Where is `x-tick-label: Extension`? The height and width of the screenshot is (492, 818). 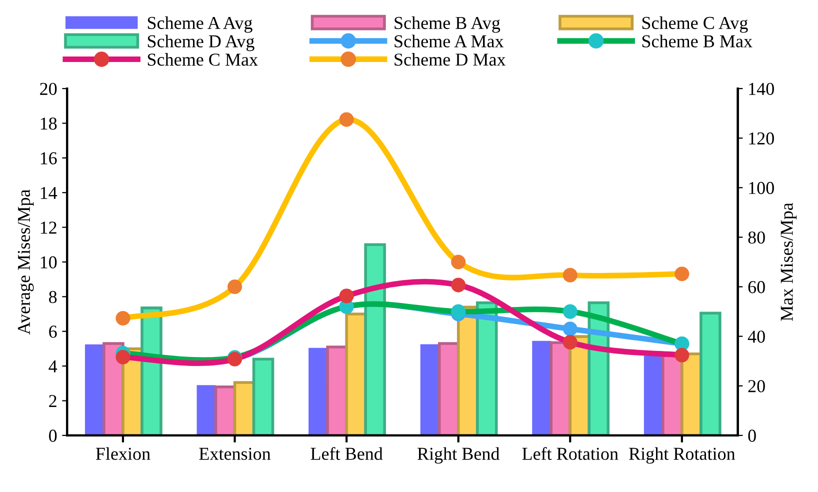
x-tick-label: Extension is located at coordinates (235, 454).